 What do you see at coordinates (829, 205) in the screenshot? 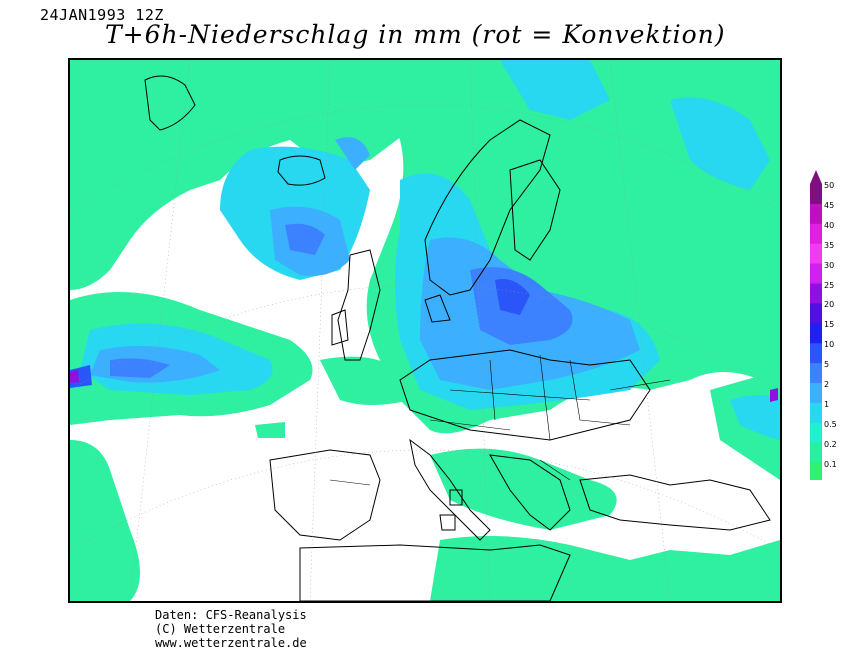
I see `legend-label: 45` at bounding box center [829, 205].